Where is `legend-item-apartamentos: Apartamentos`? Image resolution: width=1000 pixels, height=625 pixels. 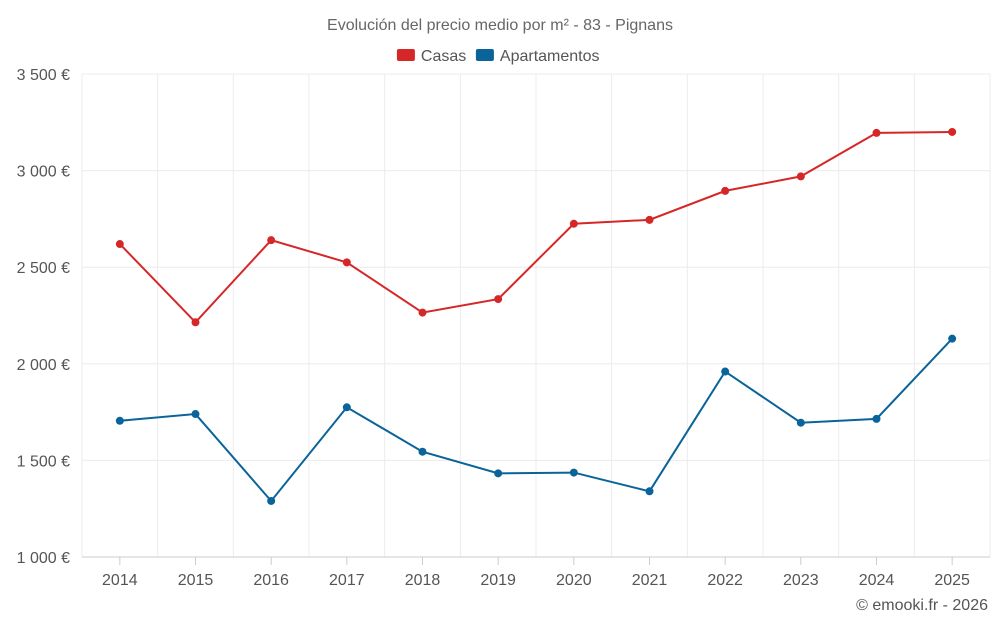 legend-item-apartamentos: Apartamentos is located at coordinates (537, 56).